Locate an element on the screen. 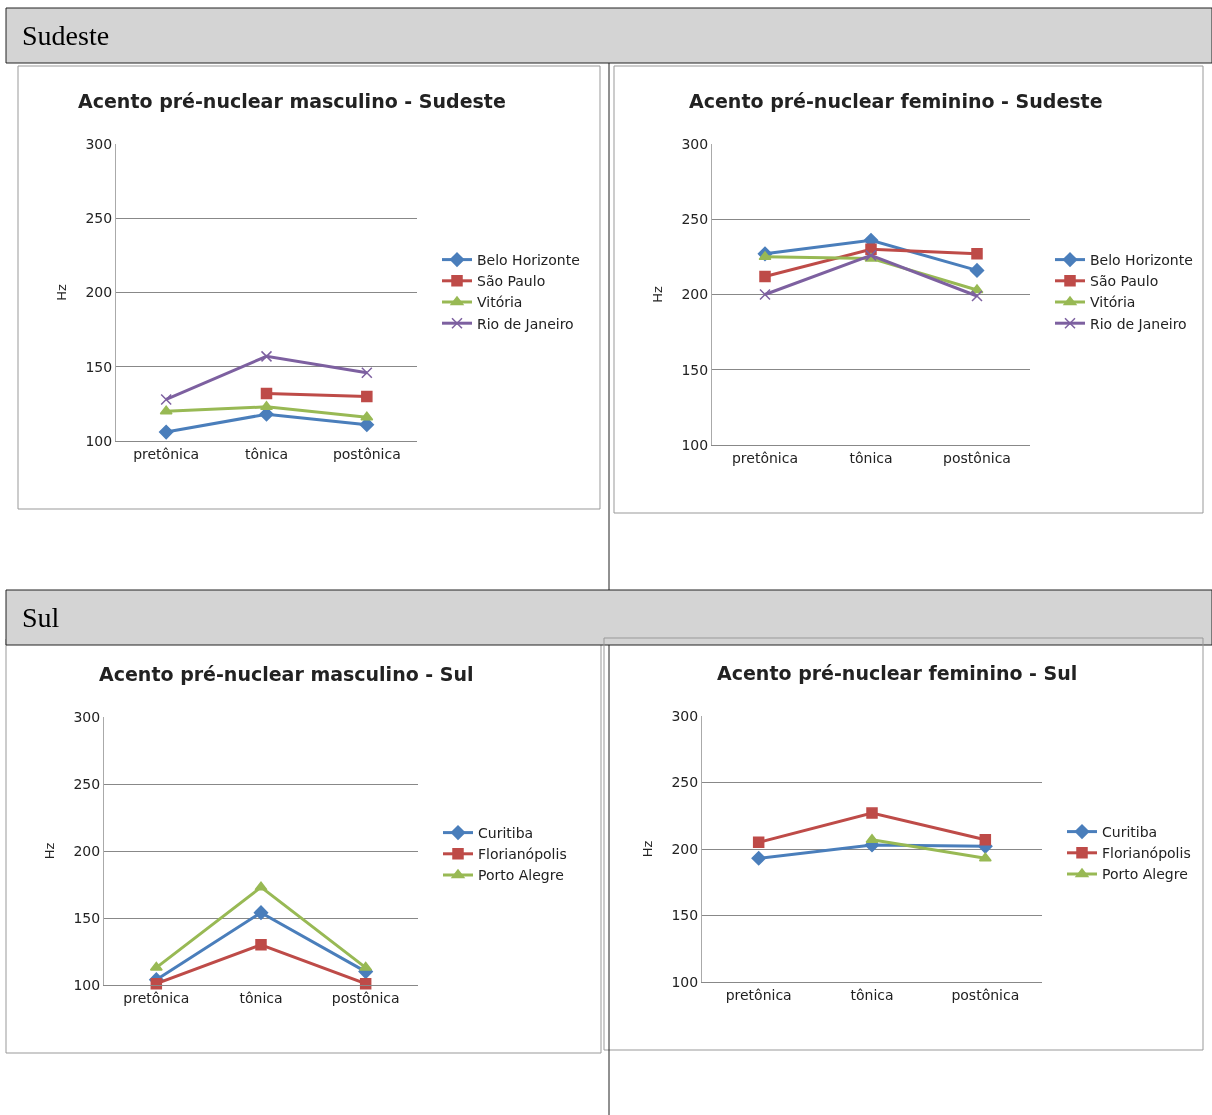  chart-title: Acento pré-nuclear masculino - Sudeste is located at coordinates (292, 101).